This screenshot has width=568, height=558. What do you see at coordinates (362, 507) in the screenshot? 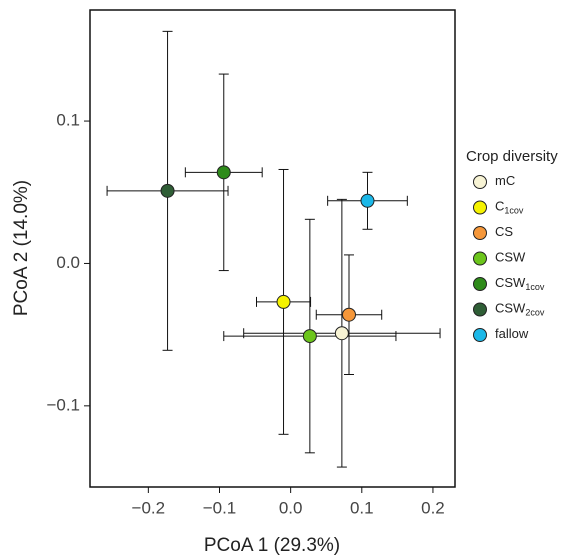
I see `x-tick-label: 0.1` at bounding box center [362, 507].